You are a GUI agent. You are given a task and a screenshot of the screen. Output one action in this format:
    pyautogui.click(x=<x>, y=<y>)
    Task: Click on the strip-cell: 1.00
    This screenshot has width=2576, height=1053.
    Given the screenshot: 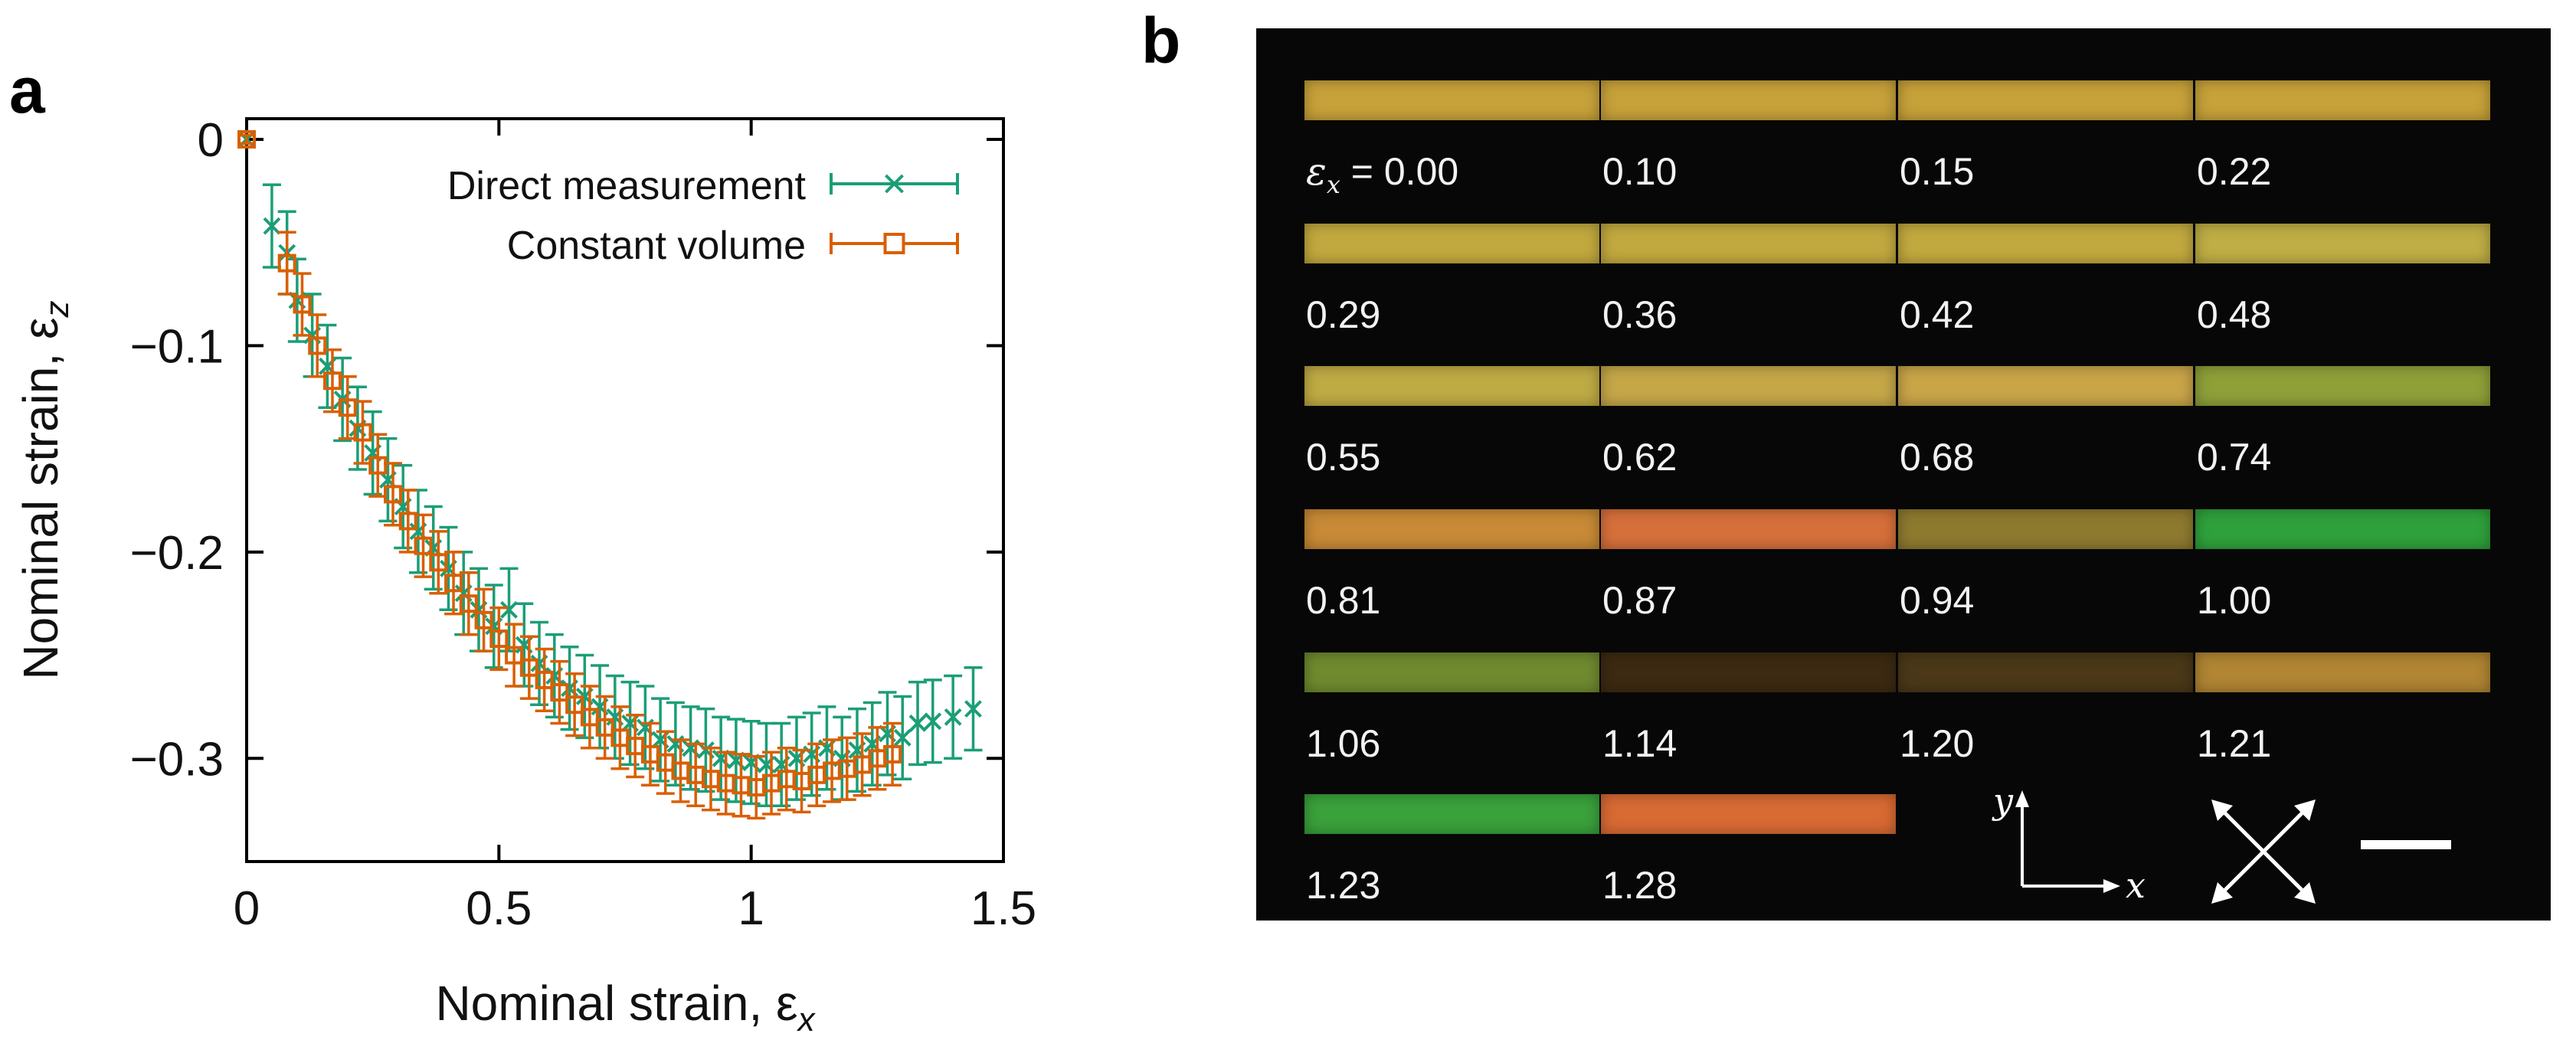 What is the action you would take?
    pyautogui.click(x=2342, y=570)
    